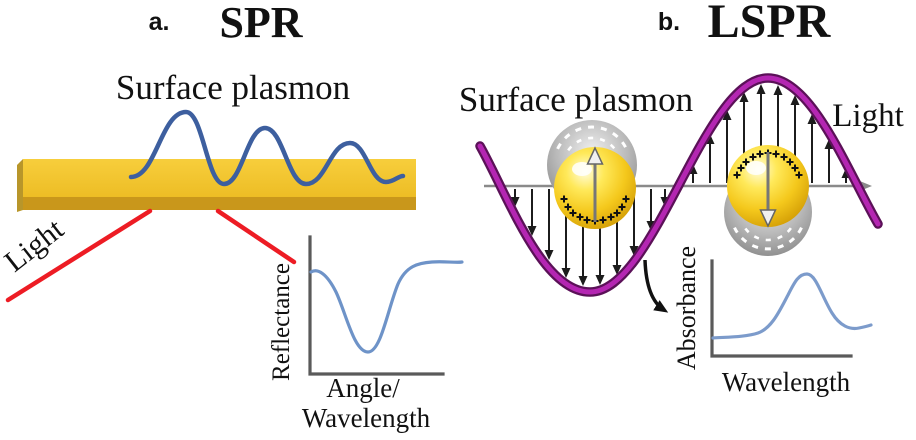 Image resolution: width=916 pixels, height=440 pixels. What do you see at coordinates (576, 99) in the screenshot?
I see `panel-b-surface-plasmon-label: Surface plasmon` at bounding box center [576, 99].